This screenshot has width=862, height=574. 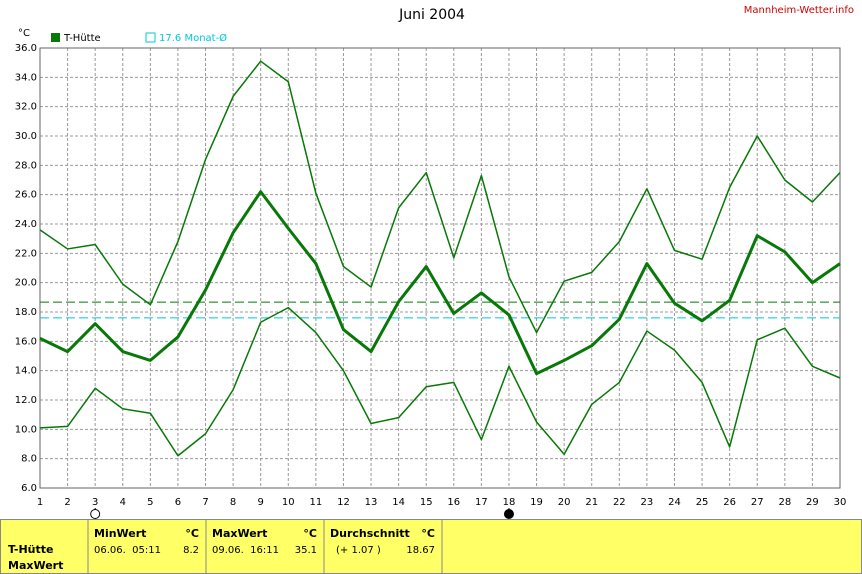 I want to click on x-tick-label: 18, so click(x=509, y=502).